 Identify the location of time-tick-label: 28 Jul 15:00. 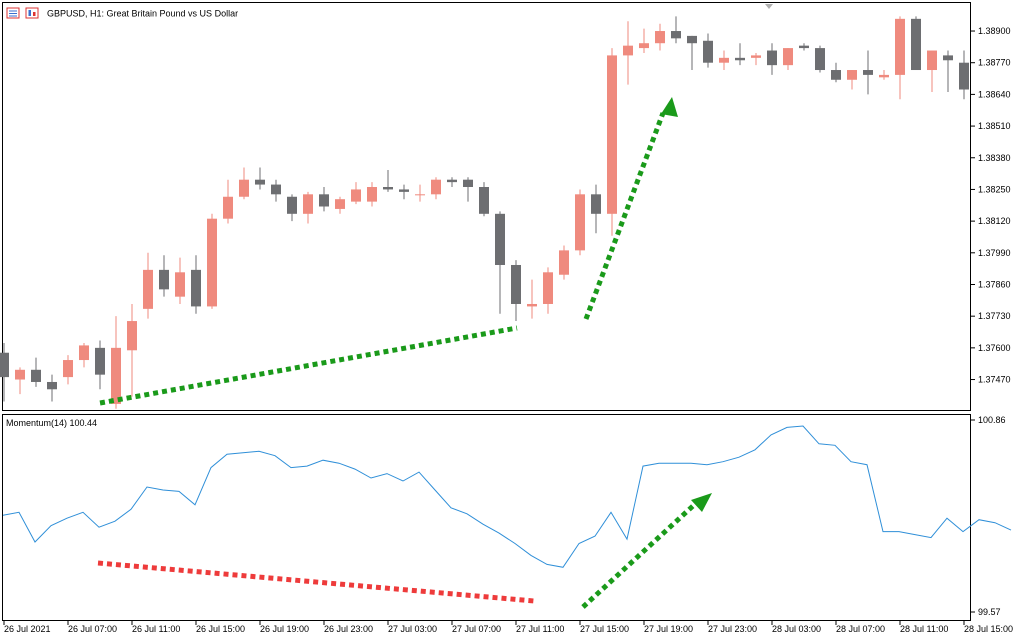
(988, 629).